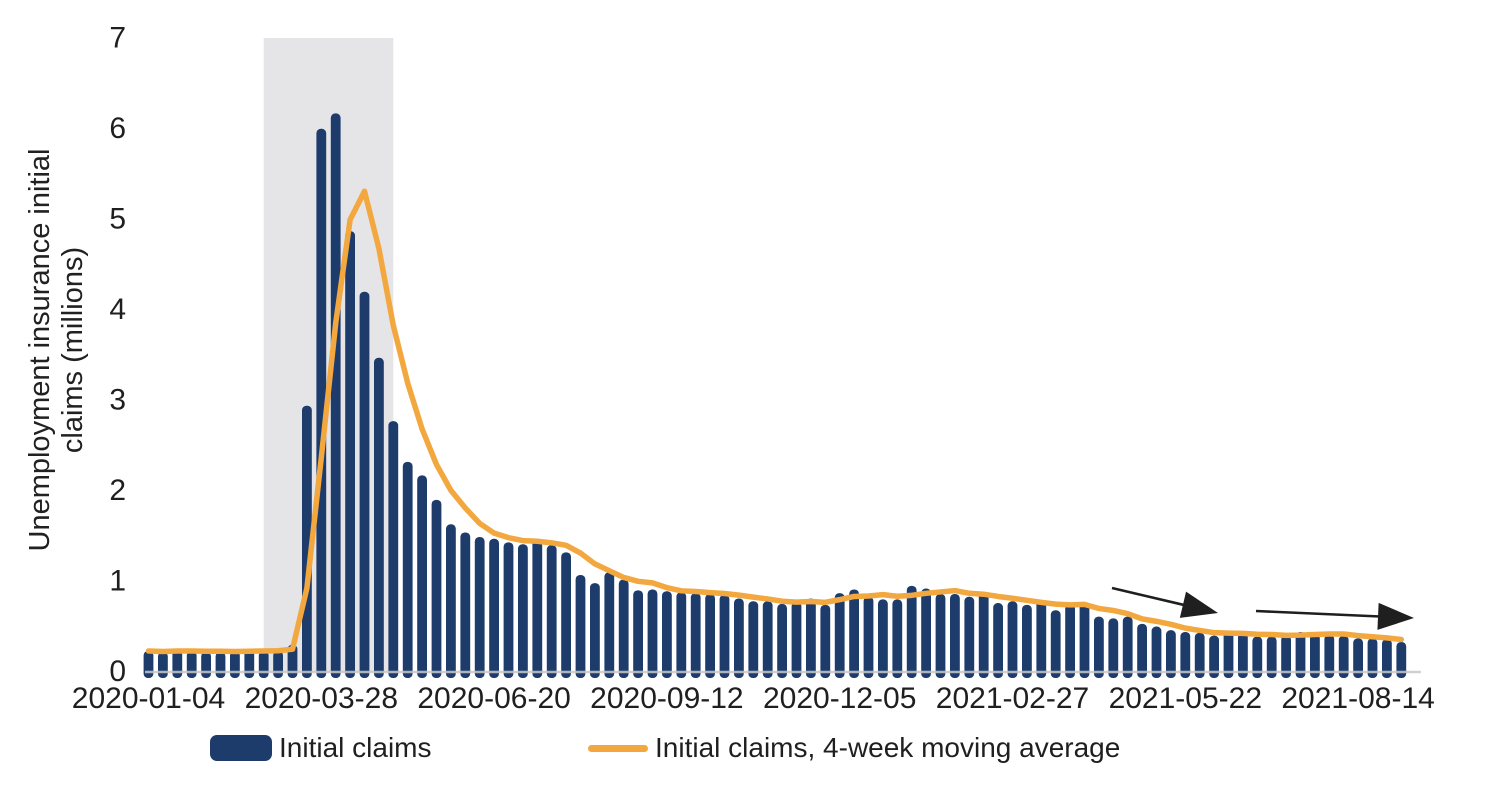  What do you see at coordinates (328, 355) in the screenshot?
I see `recession-shading-band` at bounding box center [328, 355].